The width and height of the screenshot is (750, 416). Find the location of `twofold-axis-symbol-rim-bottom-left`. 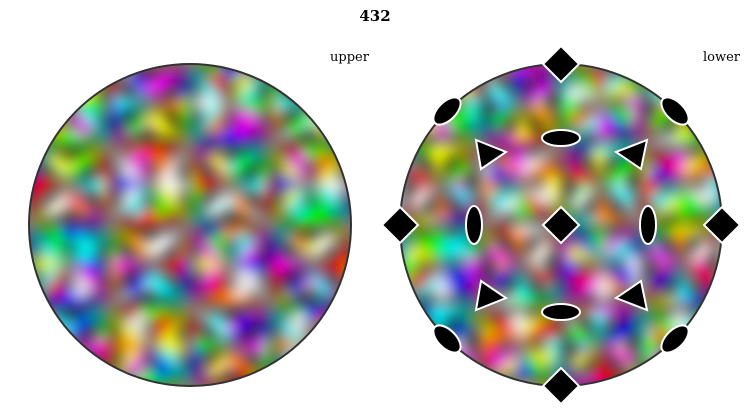

twofold-axis-symbol-rim-bottom-left is located at coordinates (447, 339).